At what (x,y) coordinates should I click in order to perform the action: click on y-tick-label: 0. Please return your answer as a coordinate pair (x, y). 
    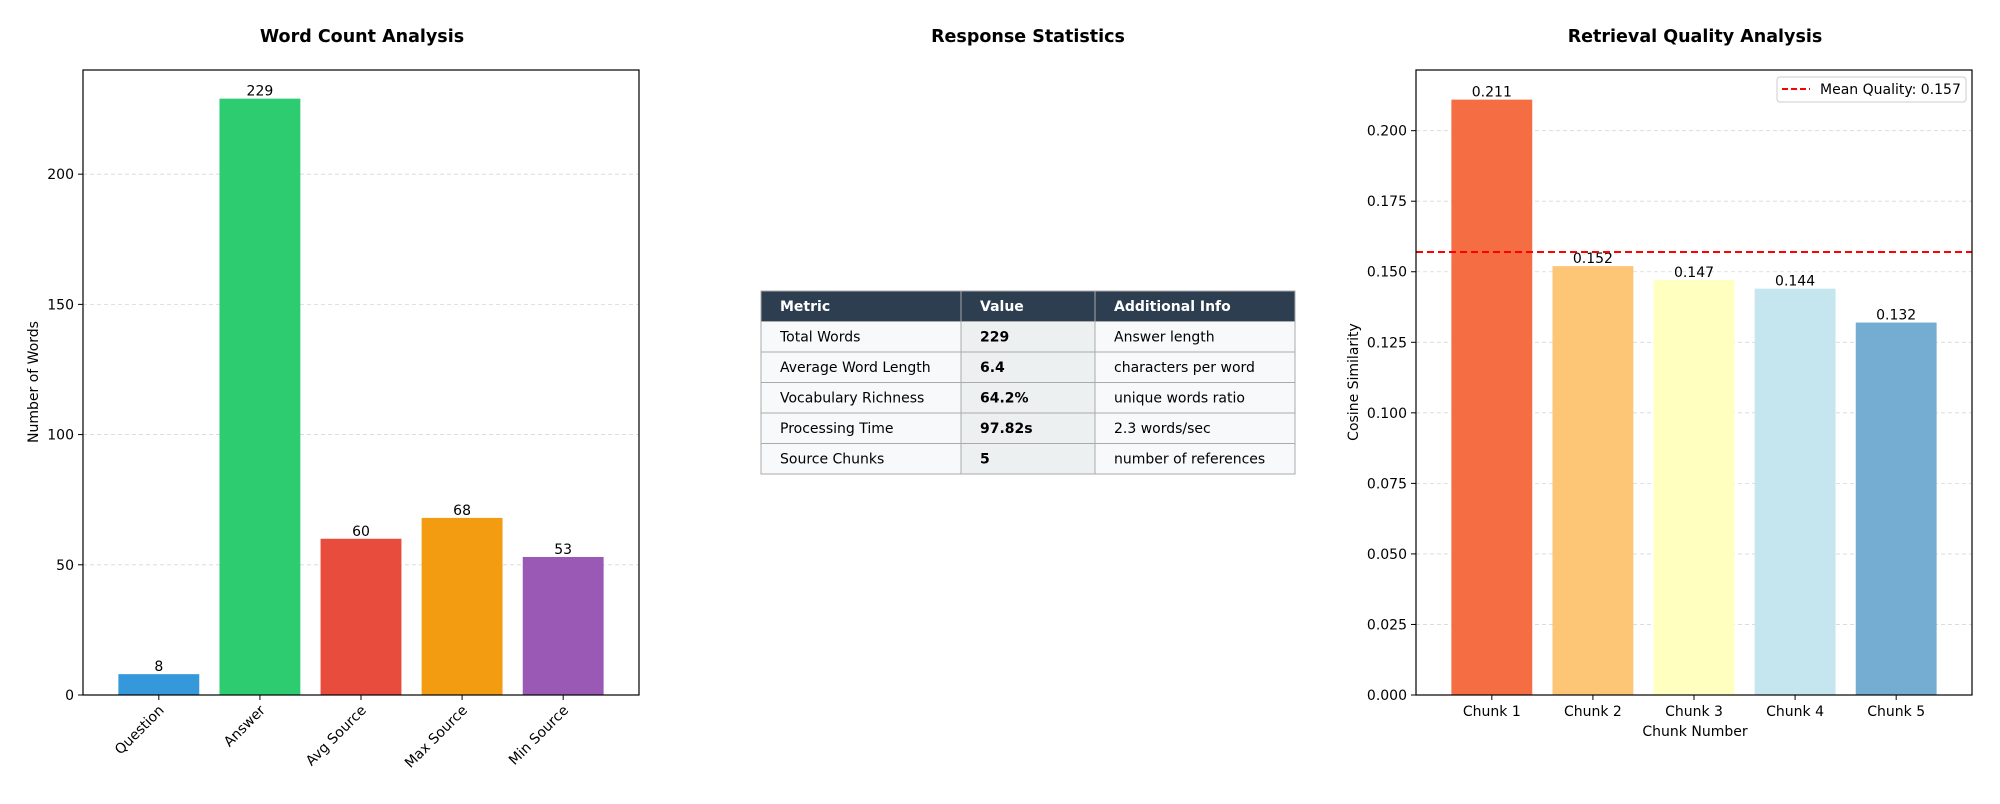
    Looking at the image, I should click on (69, 696).